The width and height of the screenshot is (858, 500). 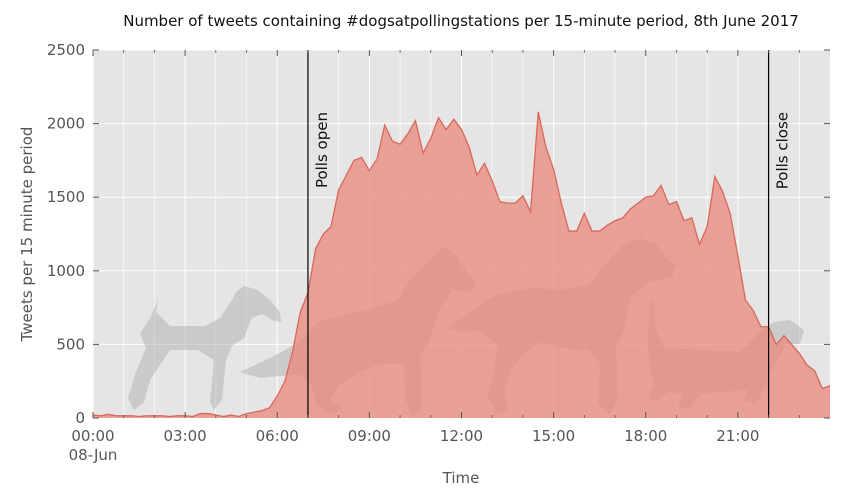 What do you see at coordinates (322, 150) in the screenshot?
I see `annotation-label-0: Polls open` at bounding box center [322, 150].